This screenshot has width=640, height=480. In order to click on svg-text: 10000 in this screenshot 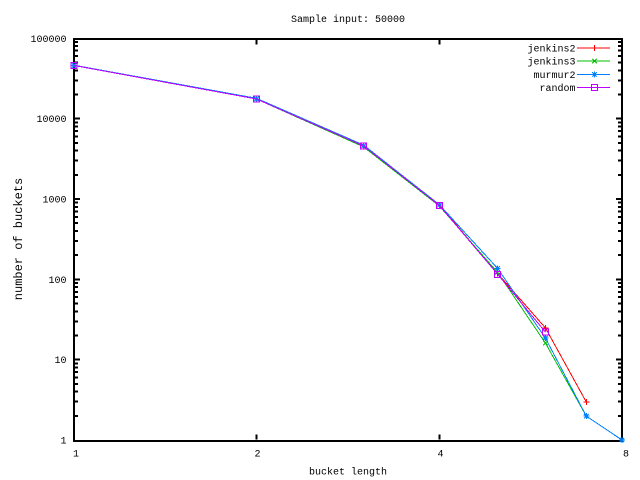, I will do `click(51, 120)`.